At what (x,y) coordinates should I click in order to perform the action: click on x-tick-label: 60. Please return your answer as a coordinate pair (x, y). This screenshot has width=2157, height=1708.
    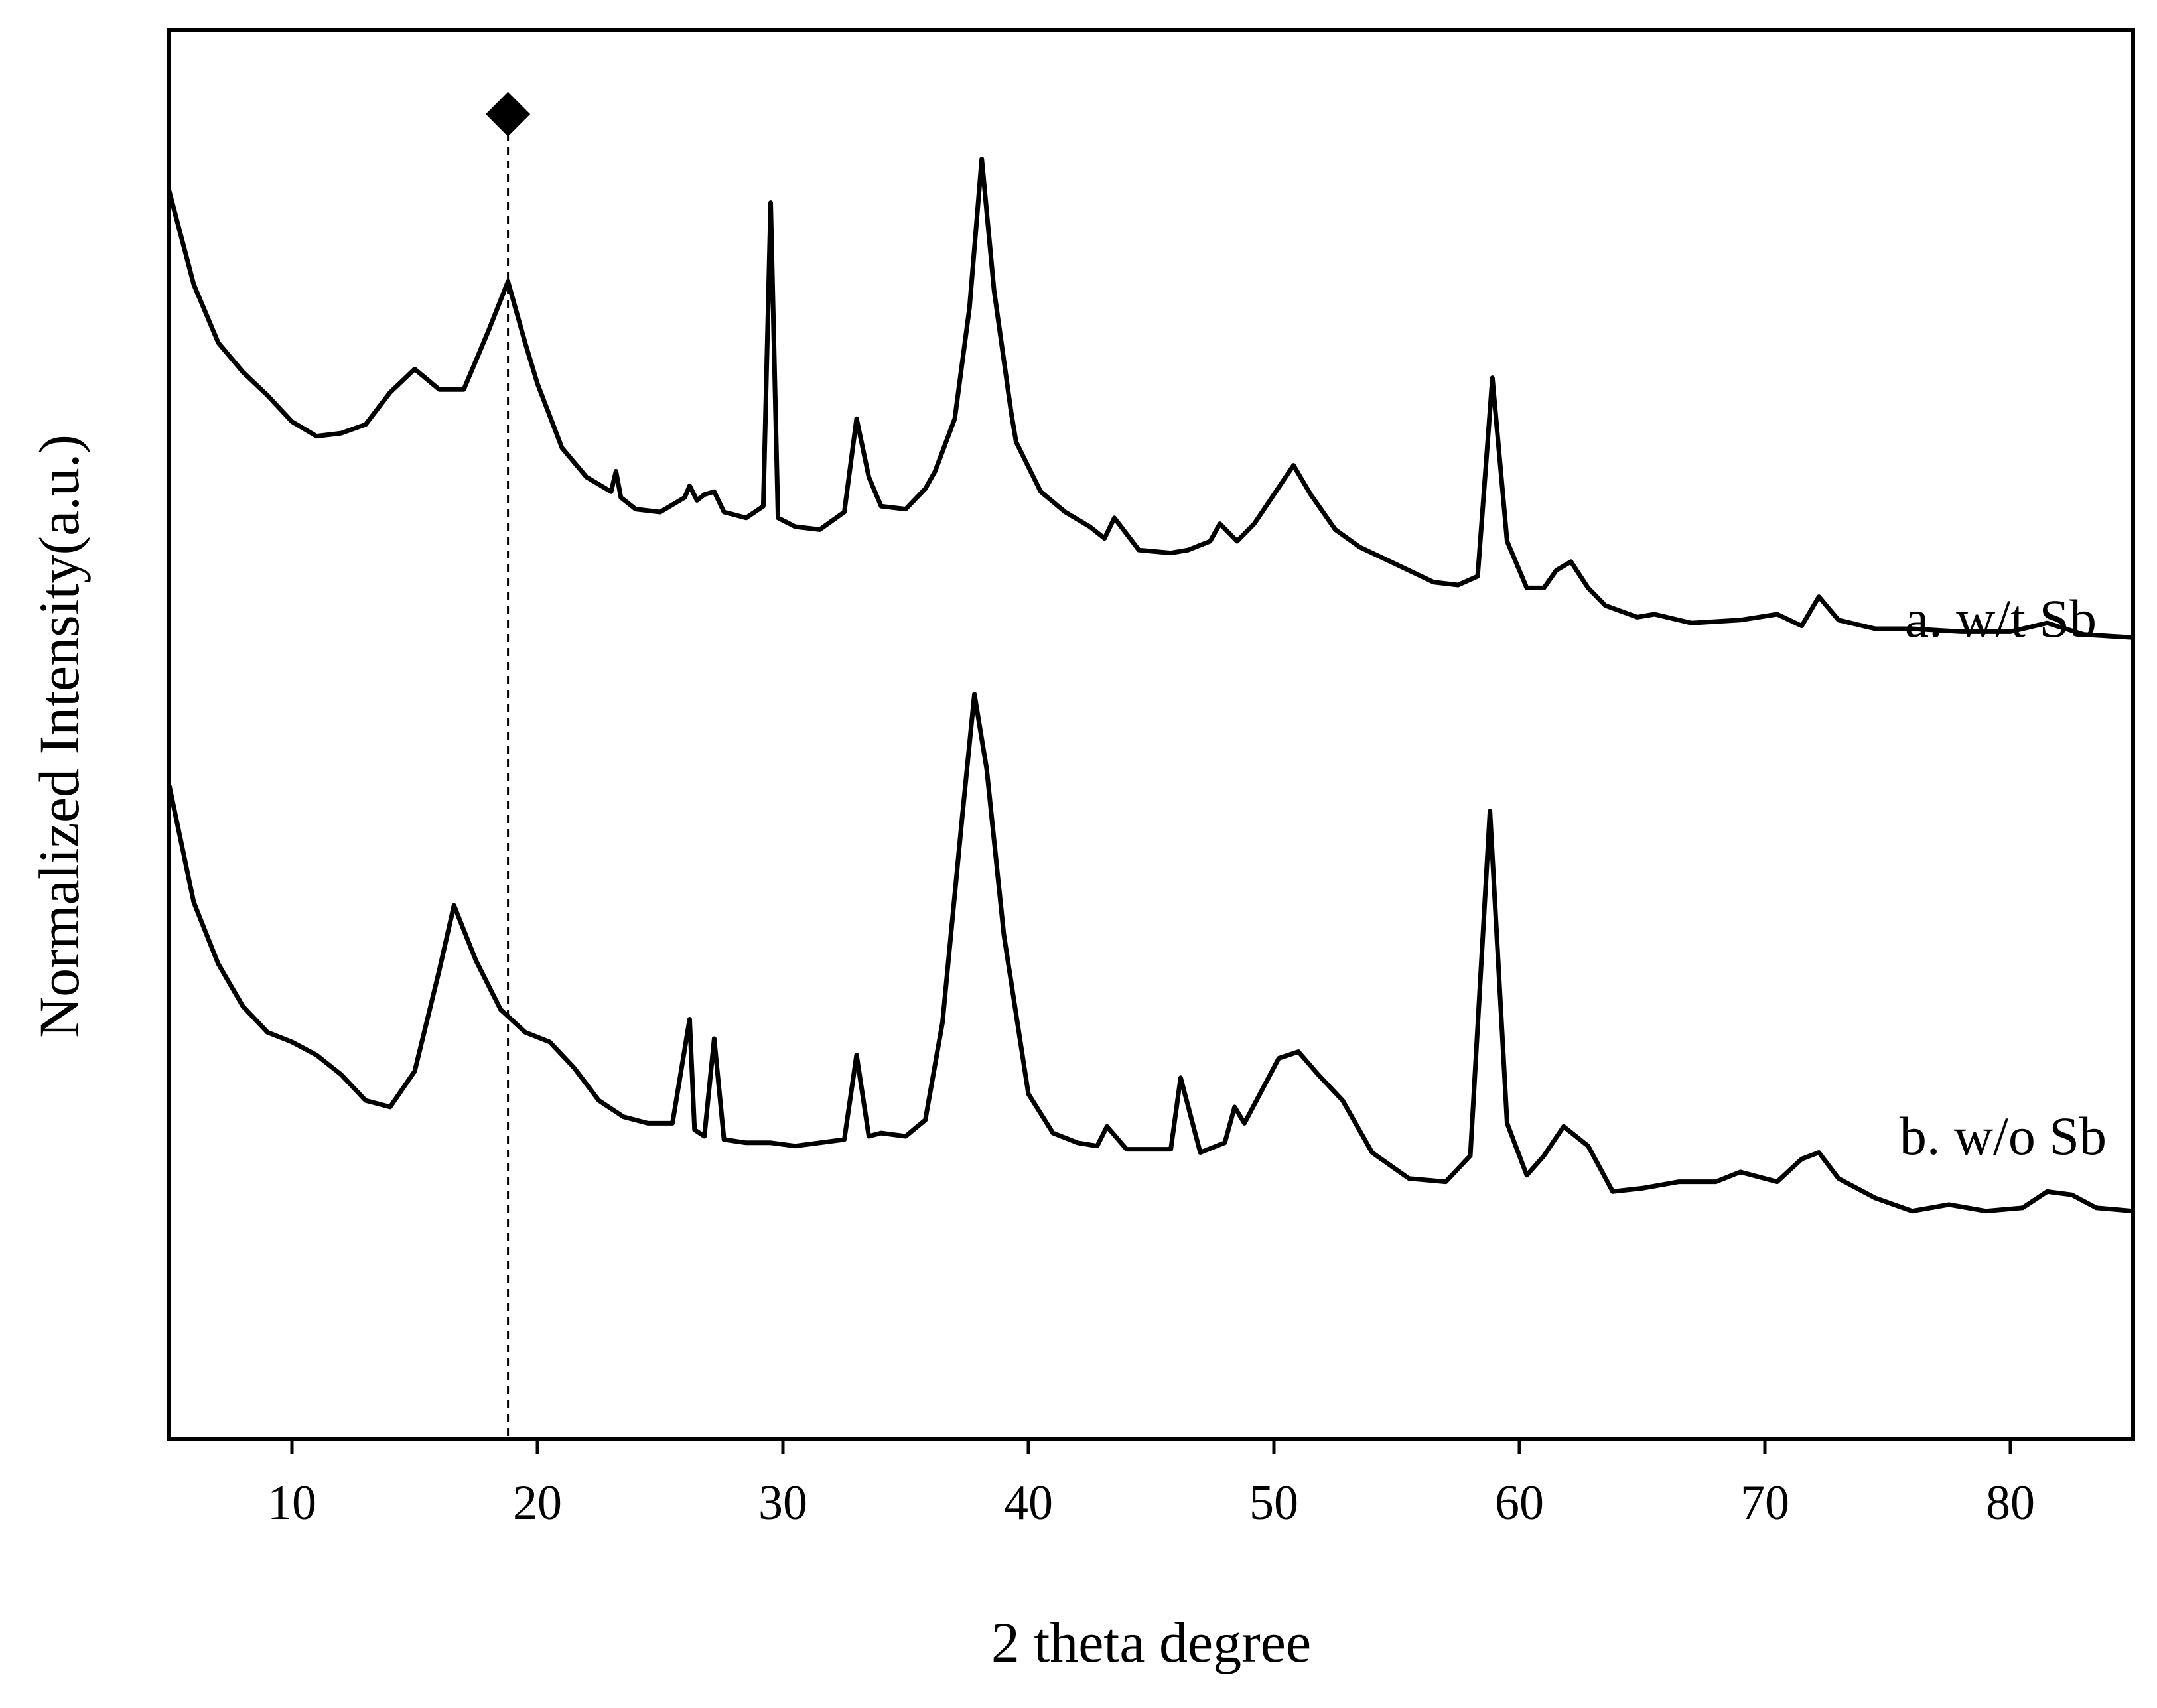
    Looking at the image, I should click on (1519, 1503).